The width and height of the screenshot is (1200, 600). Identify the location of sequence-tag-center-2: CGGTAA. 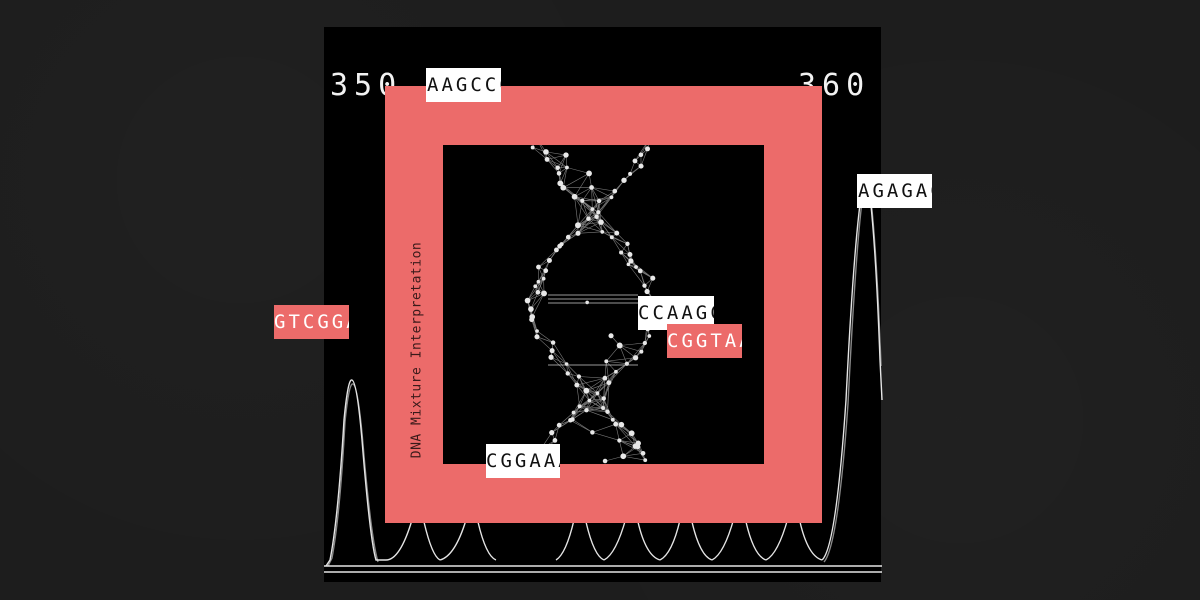
(704, 341).